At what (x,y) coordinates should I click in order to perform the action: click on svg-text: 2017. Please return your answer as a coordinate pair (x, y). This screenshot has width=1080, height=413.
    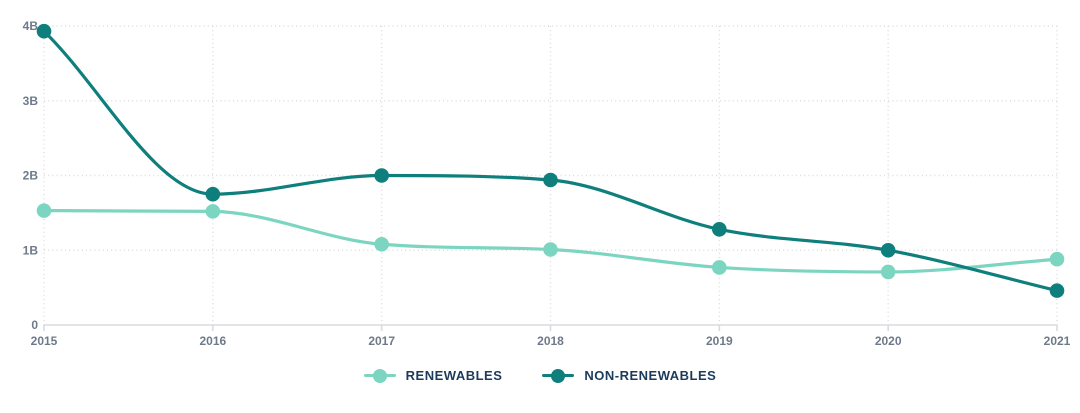
    Looking at the image, I should click on (381, 341).